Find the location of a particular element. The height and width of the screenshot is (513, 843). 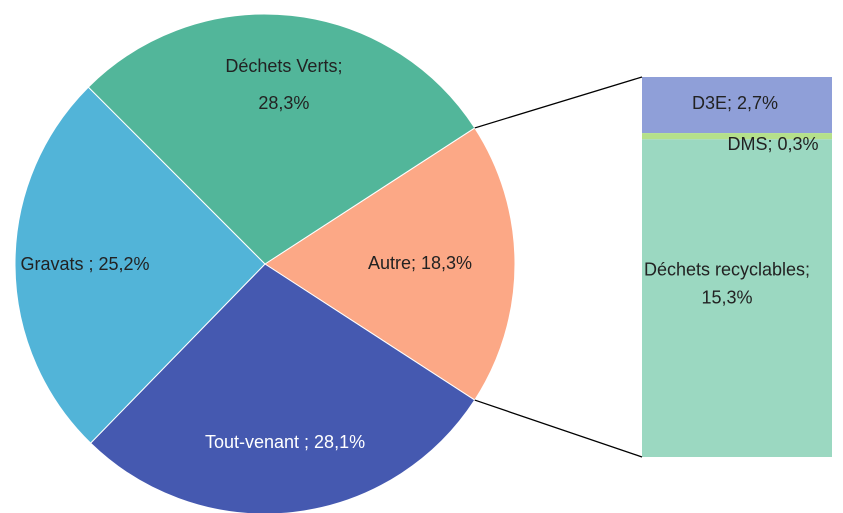

label-value: 28,1% is located at coordinates (339, 442).